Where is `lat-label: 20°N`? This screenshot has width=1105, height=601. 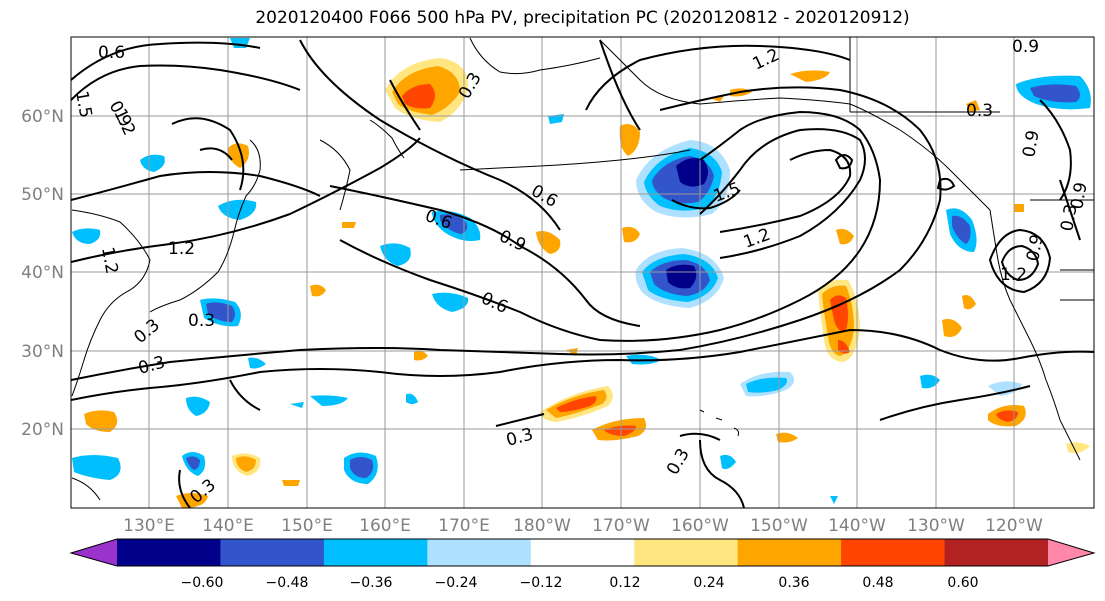
lat-label: 20°N is located at coordinates (42, 430).